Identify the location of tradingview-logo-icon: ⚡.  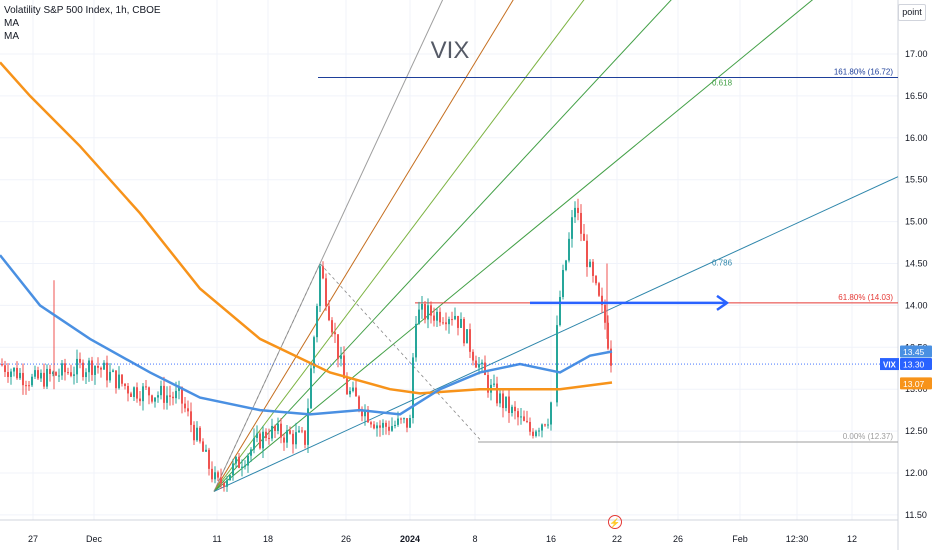
(615, 522).